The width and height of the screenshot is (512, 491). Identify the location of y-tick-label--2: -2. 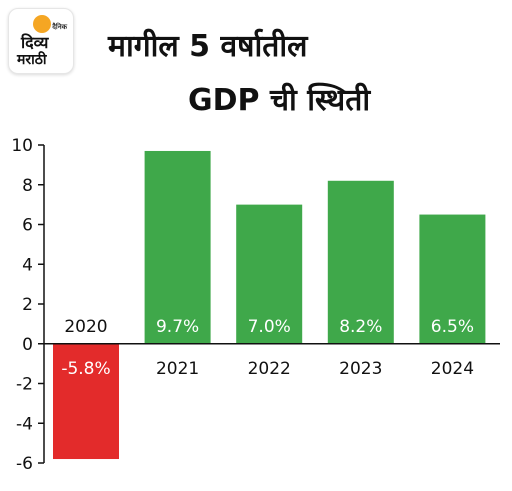
(24, 385).